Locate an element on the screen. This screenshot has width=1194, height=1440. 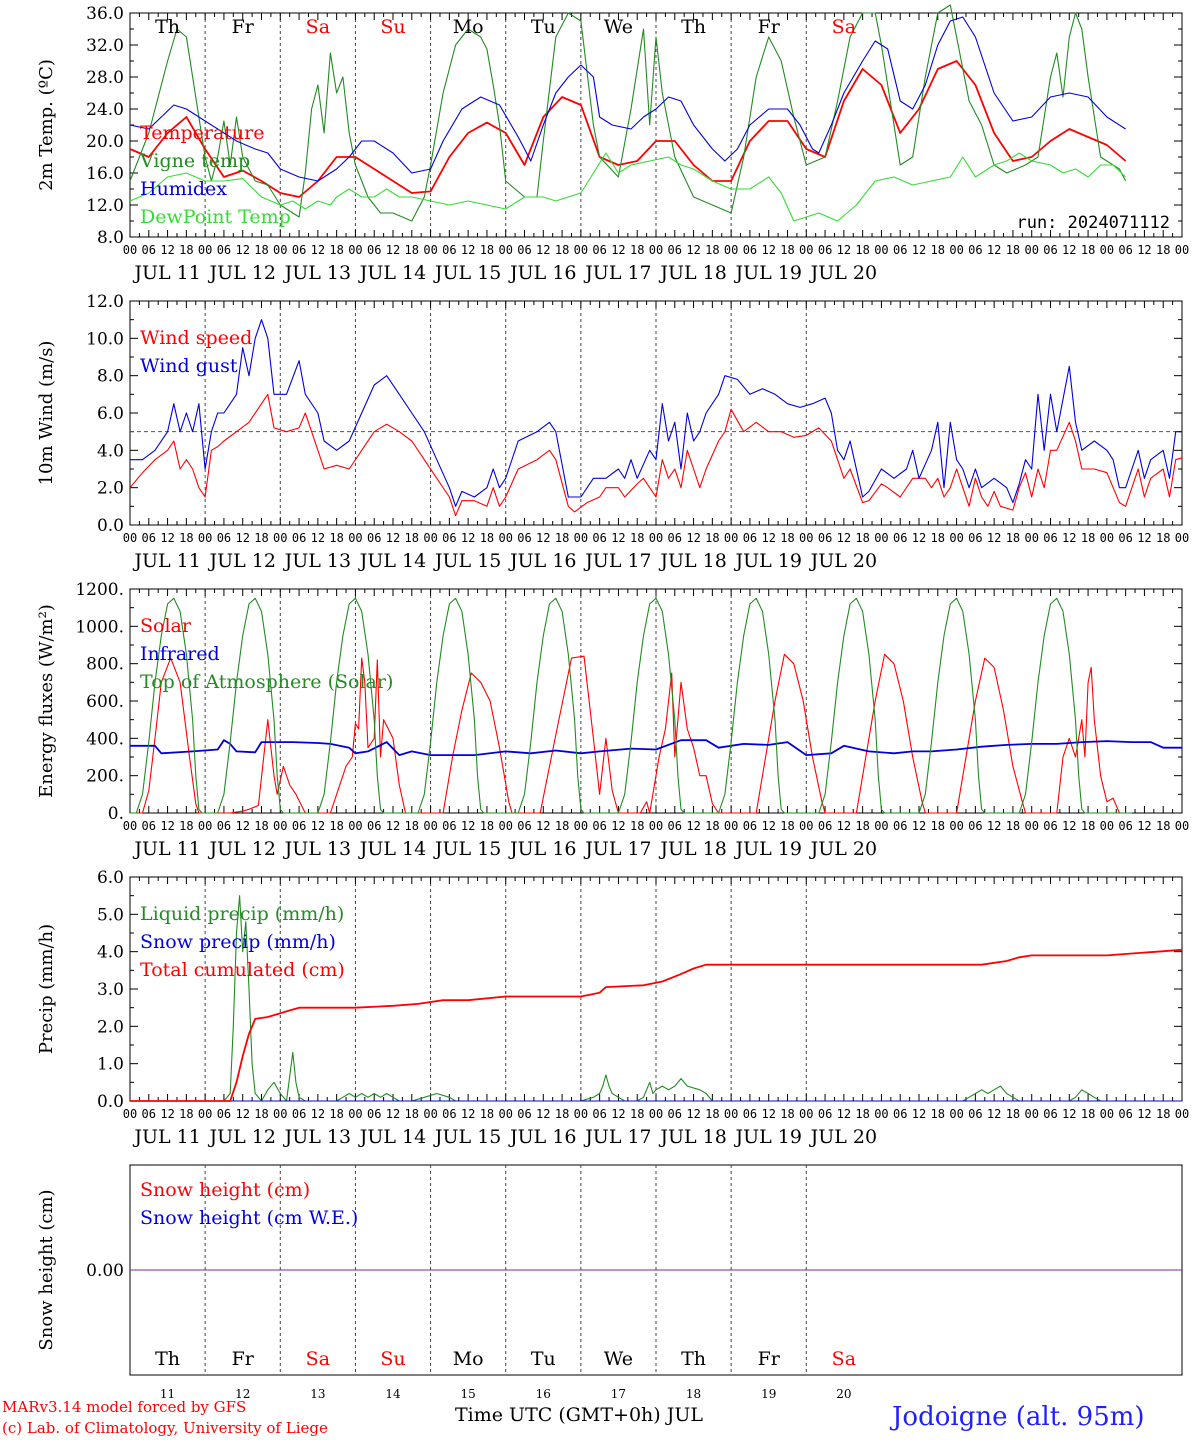
day-number-label: 19 is located at coordinates (768, 1394).